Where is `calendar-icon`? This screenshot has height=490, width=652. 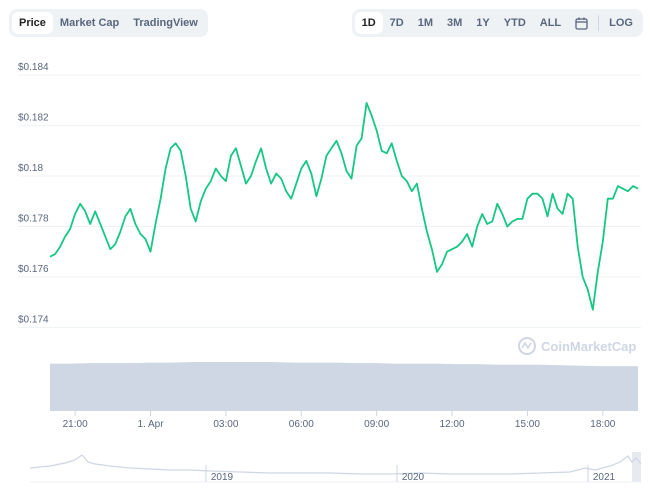 calendar-icon is located at coordinates (581, 23).